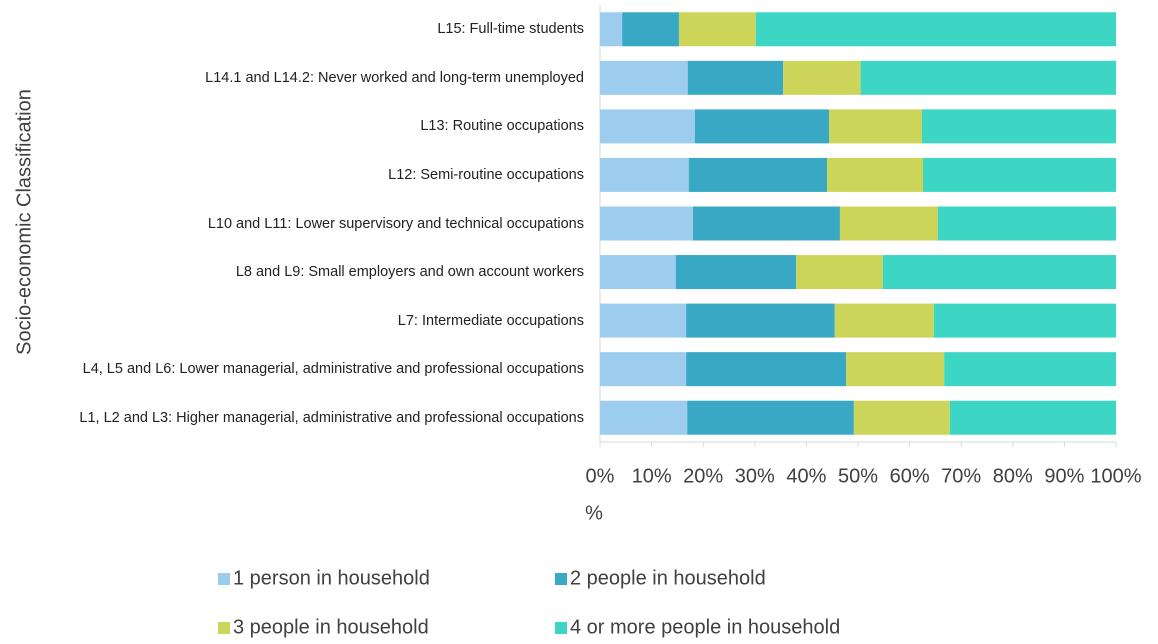 This screenshot has width=1158, height=644. Describe the element at coordinates (806, 476) in the screenshot. I see `x-tick-label: 40%` at that location.